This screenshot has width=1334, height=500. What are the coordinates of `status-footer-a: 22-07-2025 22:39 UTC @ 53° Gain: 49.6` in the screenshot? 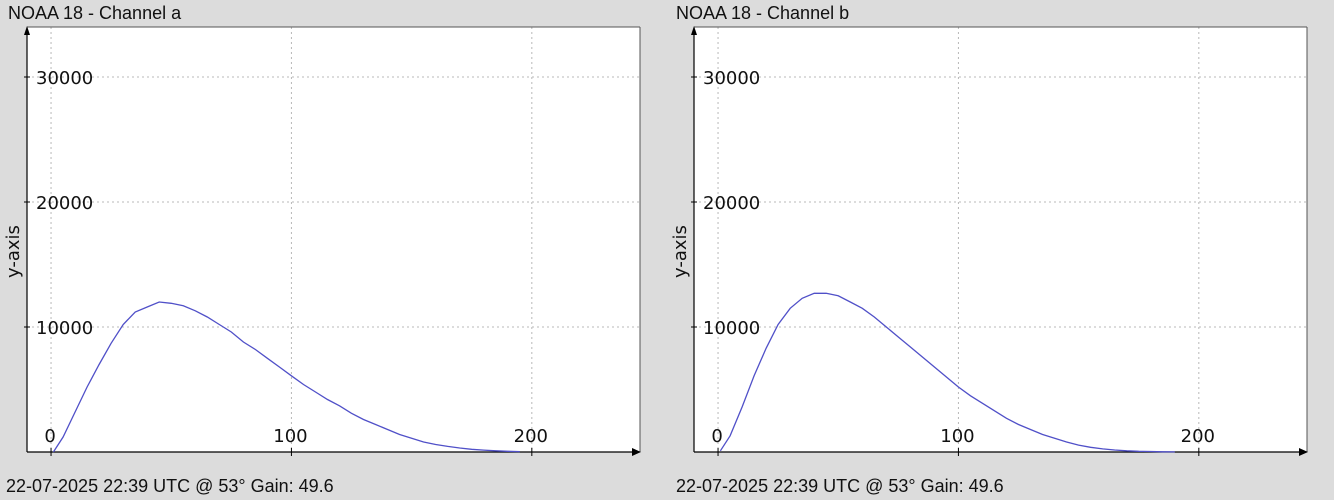 It's located at (170, 486).